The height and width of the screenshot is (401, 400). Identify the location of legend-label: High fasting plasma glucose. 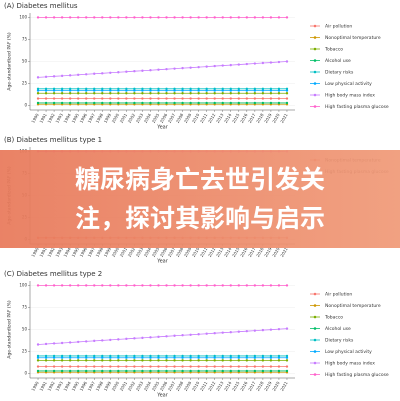
(357, 107).